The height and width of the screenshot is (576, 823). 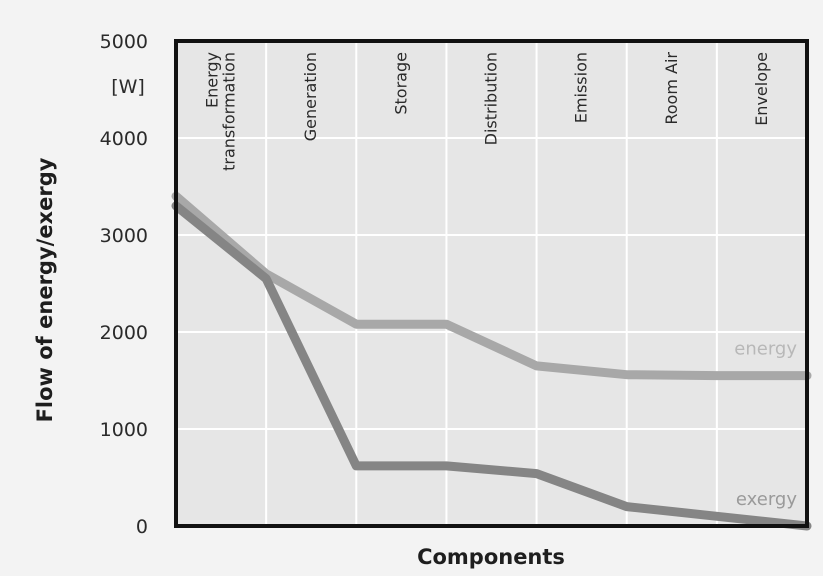 What do you see at coordinates (124, 430) in the screenshot?
I see `y-tick-label: 1000` at bounding box center [124, 430].